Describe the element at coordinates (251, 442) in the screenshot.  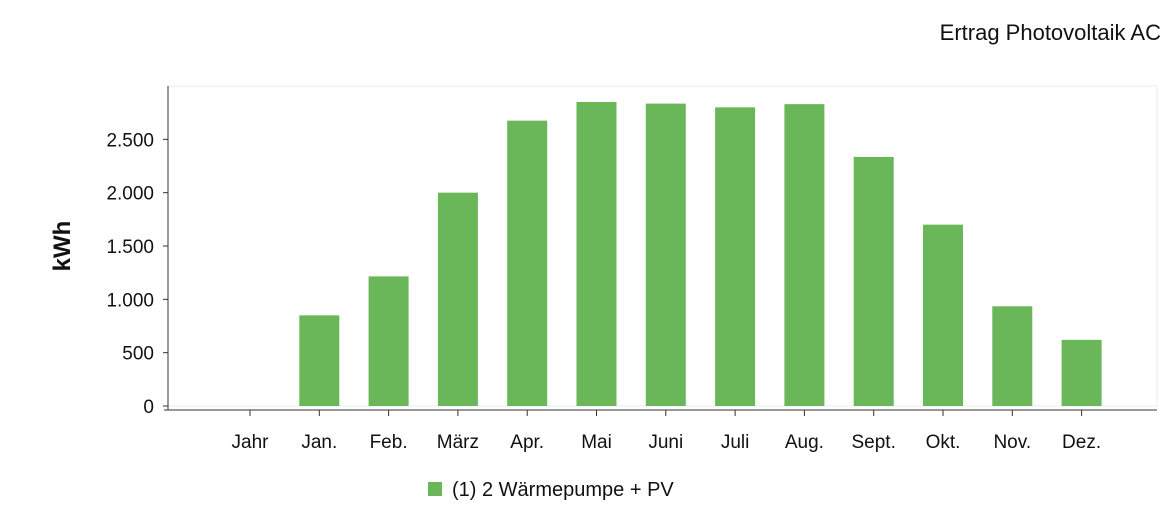
I see `x-tick-label: Jahr` at that location.